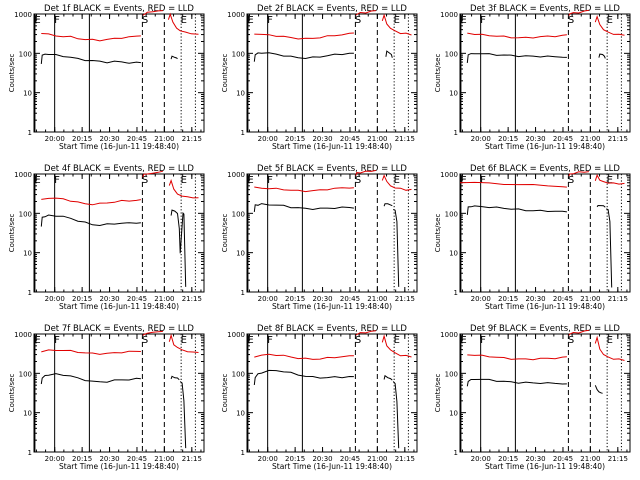 Image resolution: width=640 pixels, height=480 pixels. Describe the element at coordinates (332, 329) in the screenshot. I see `panel-title: Det 8f BLACK = Events, RED = LLD` at that location.